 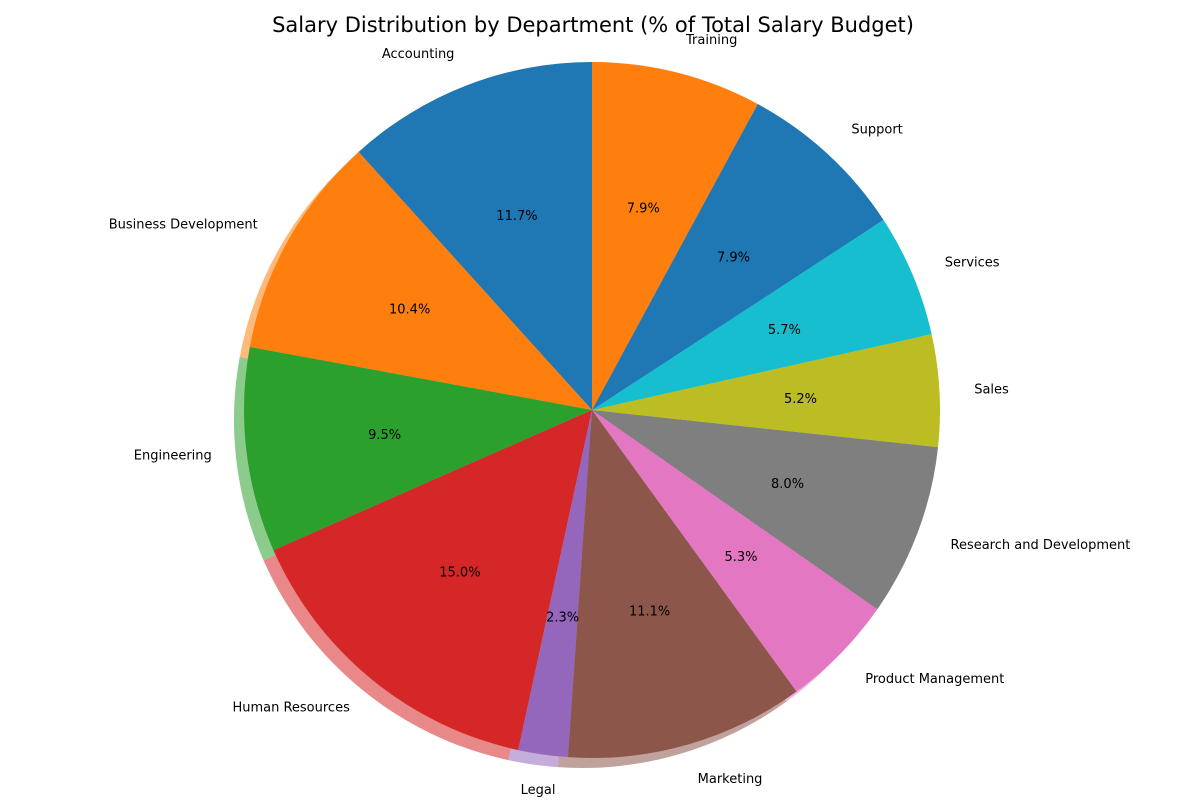 I want to click on pct-label-research-and-development: 8.0%, so click(x=787, y=484).